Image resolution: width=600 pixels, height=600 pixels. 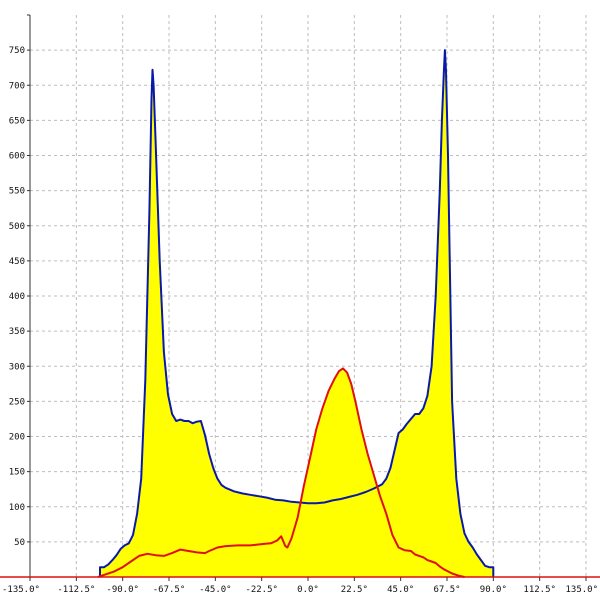 I want to click on y-tick-label: 150, so click(x=17, y=473).